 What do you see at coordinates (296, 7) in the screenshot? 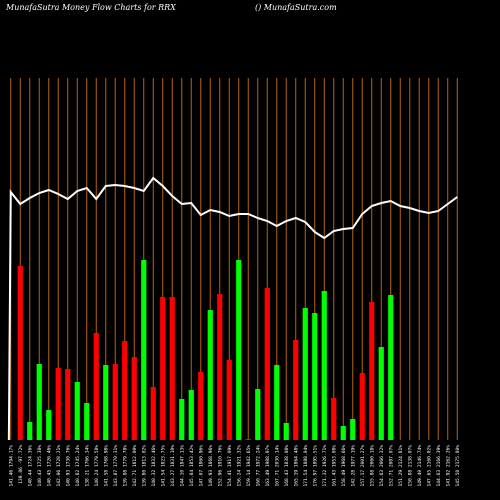
I see `site-credit: () MunafaSutra.com` at bounding box center [296, 7].